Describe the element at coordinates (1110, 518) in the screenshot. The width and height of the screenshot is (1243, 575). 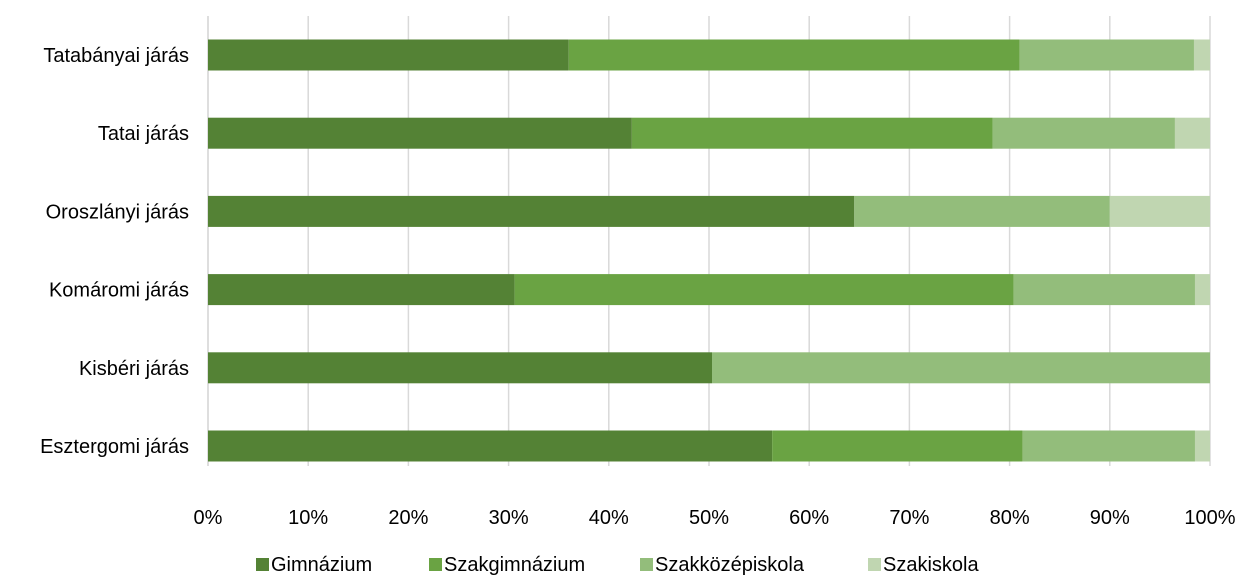
I see `x-tick-label-9: 90%` at that location.